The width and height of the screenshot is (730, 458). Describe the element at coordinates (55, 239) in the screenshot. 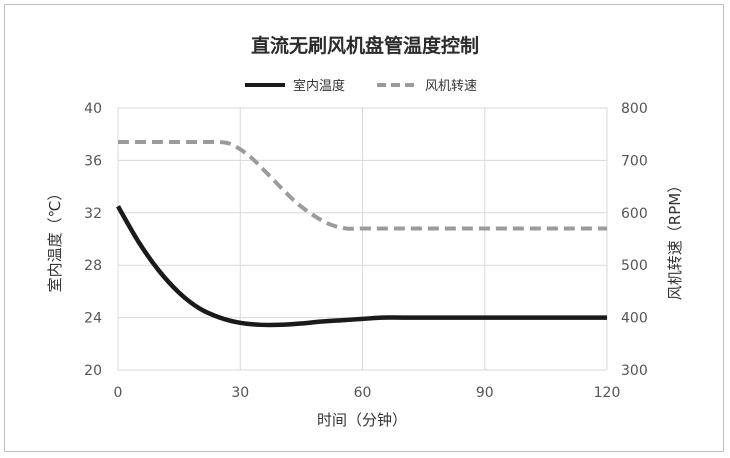

I see `y-axis-label: 室内温度（℃）` at that location.